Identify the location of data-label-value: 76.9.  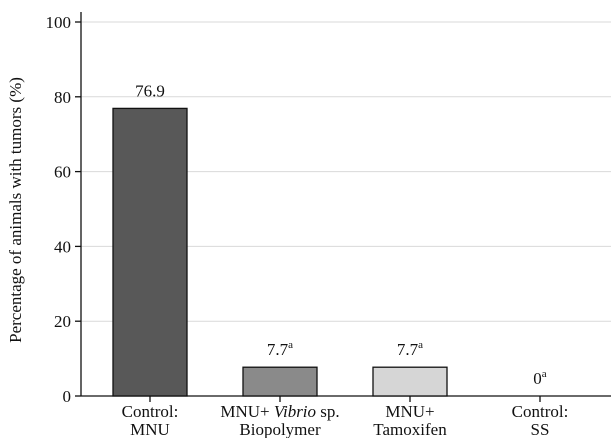
(150, 90).